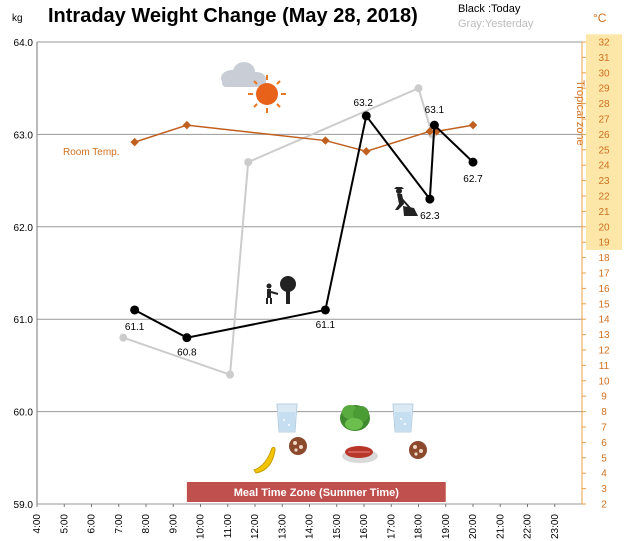 The image size is (624, 541). I want to click on y-tick-label: 61.0, so click(24, 320).